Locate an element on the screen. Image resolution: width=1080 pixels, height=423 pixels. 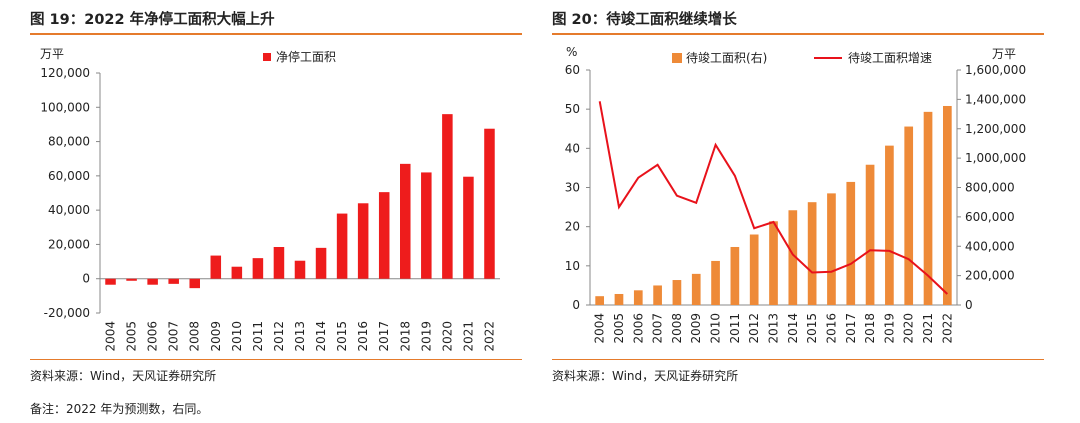
footnote: 备注：2022 年为预测数，右同。 is located at coordinates (119, 409).